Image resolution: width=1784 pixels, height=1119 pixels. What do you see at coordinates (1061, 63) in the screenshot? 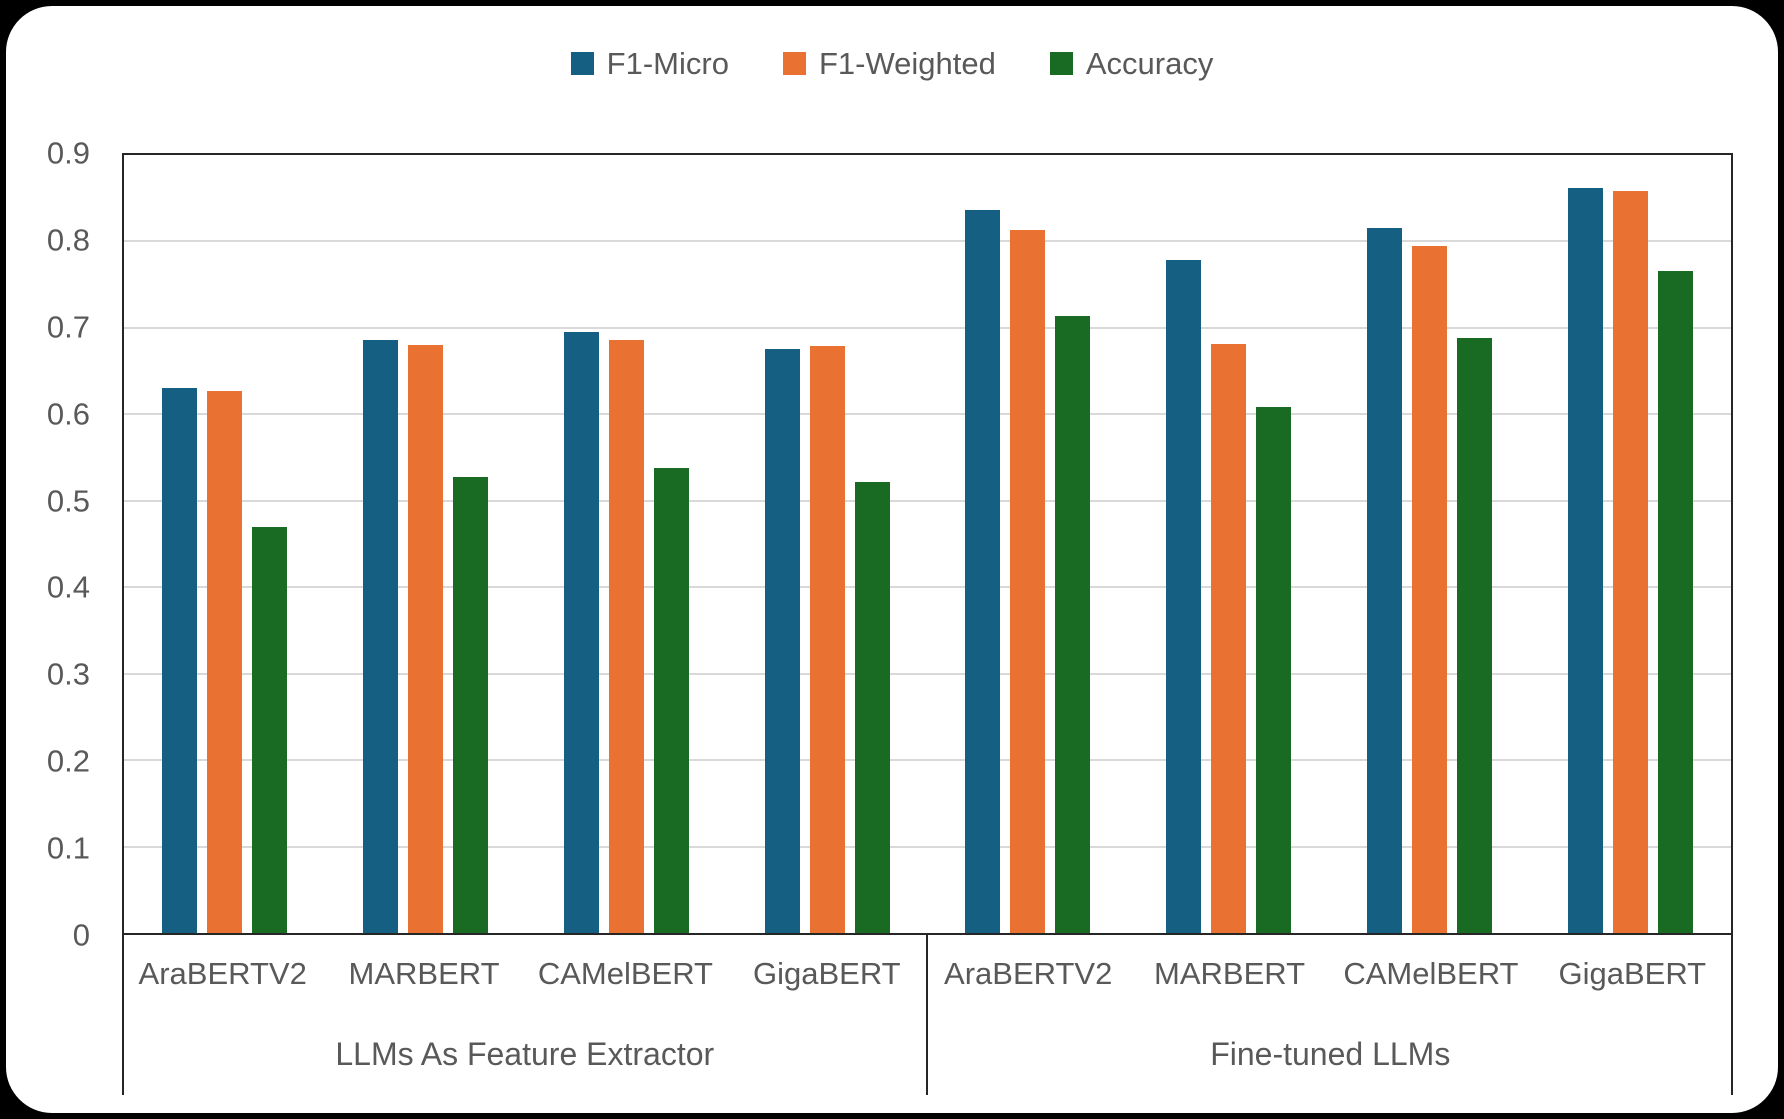
I see `accuracy-swatch-icon` at bounding box center [1061, 63].